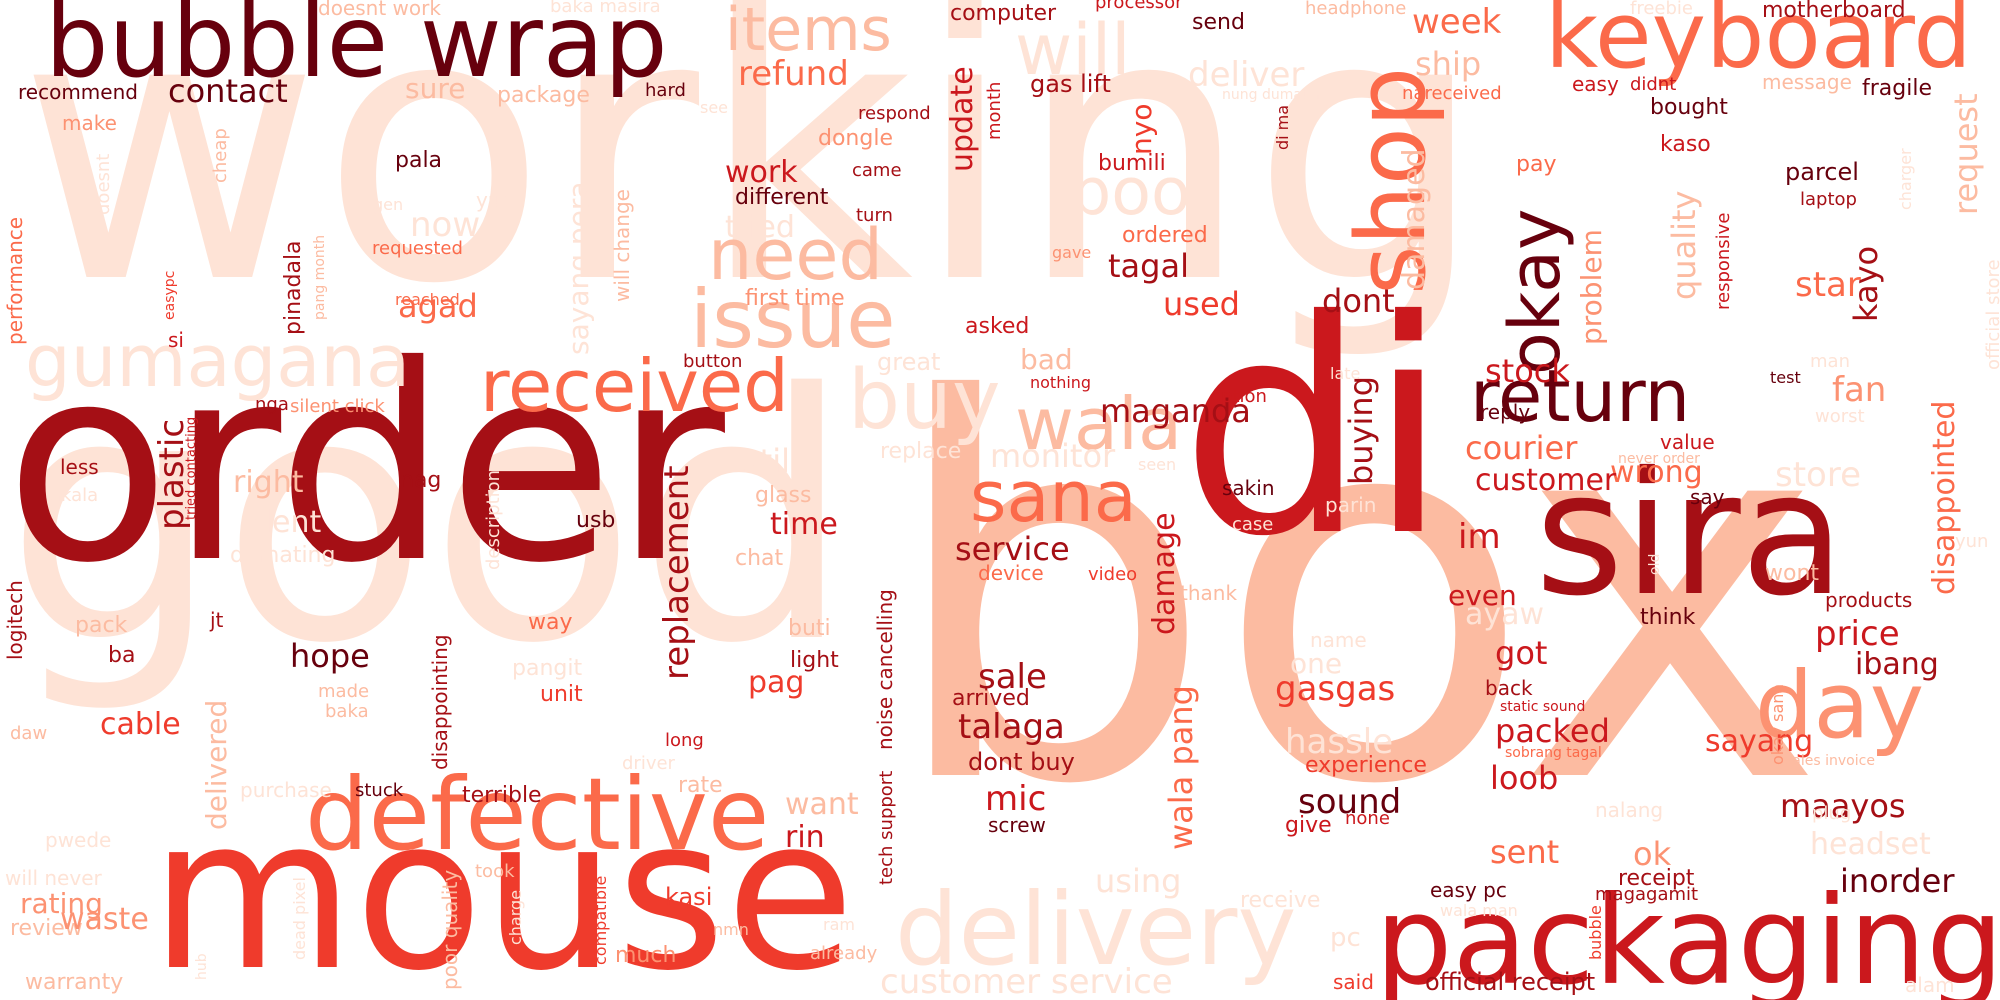 This screenshot has height=1000, width=2000. I want to click on word-tried: tried, so click(760, 227).